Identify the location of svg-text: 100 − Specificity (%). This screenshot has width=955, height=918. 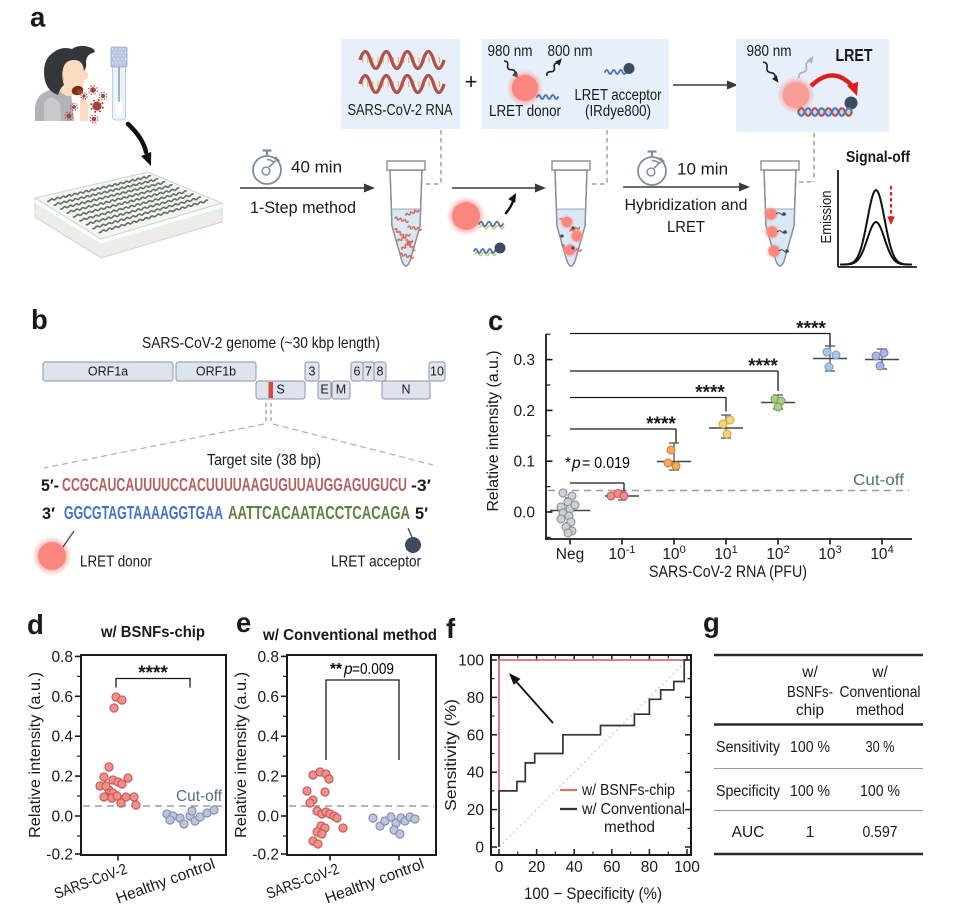
(593, 894).